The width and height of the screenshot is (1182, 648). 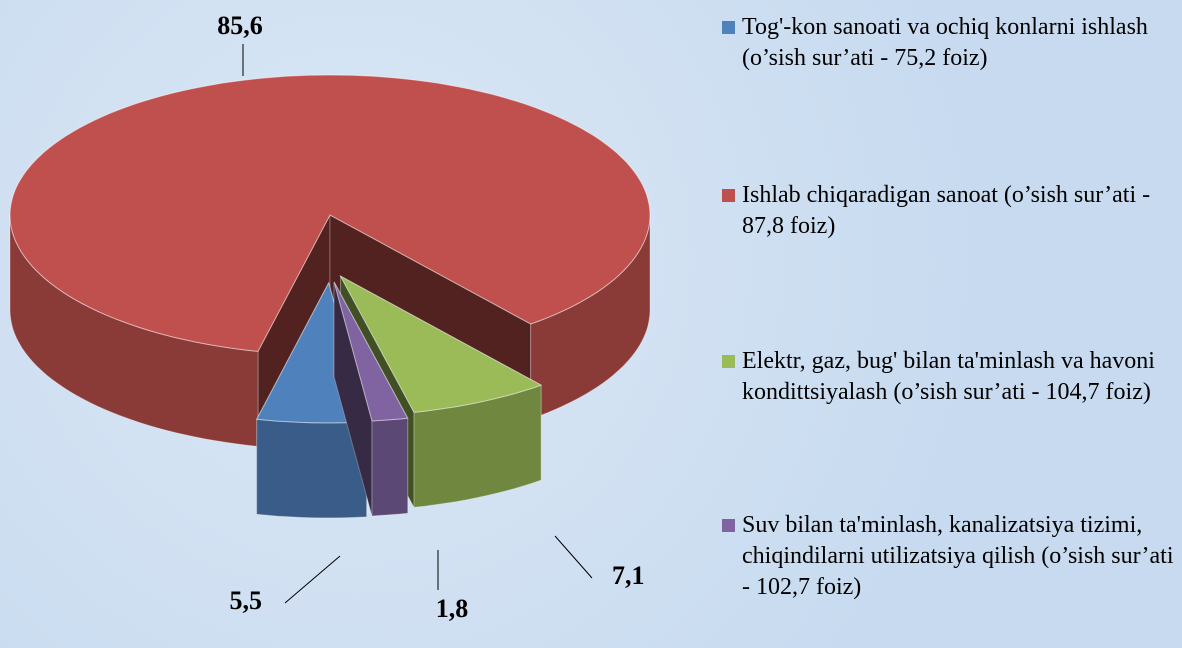 I want to click on data-label: 1,8, so click(x=452, y=608).